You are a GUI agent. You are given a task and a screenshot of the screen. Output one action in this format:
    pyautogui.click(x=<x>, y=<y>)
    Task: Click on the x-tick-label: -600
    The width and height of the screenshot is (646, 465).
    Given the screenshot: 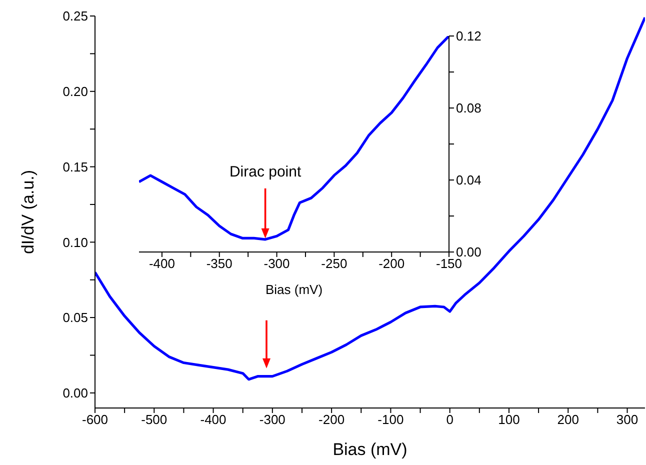 What is the action you would take?
    pyautogui.click(x=95, y=420)
    